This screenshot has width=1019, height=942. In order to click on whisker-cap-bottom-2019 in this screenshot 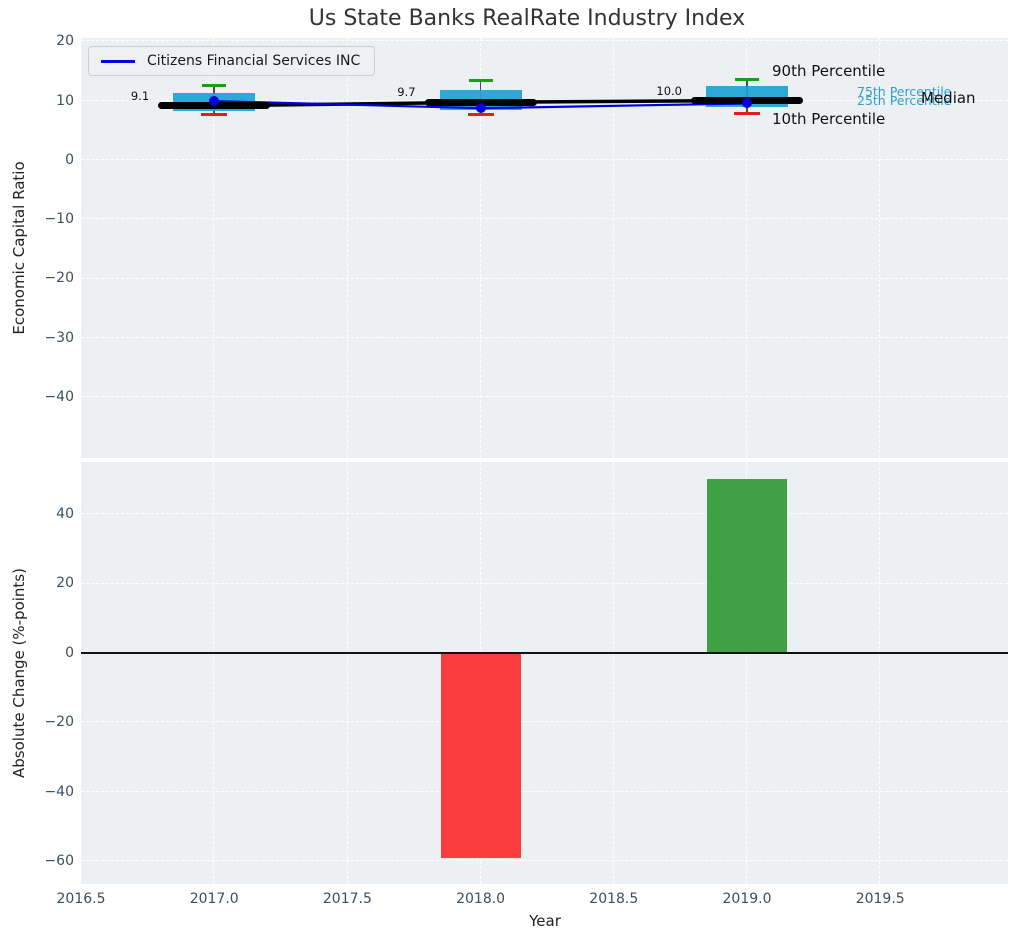, I will do `click(747, 114)`.